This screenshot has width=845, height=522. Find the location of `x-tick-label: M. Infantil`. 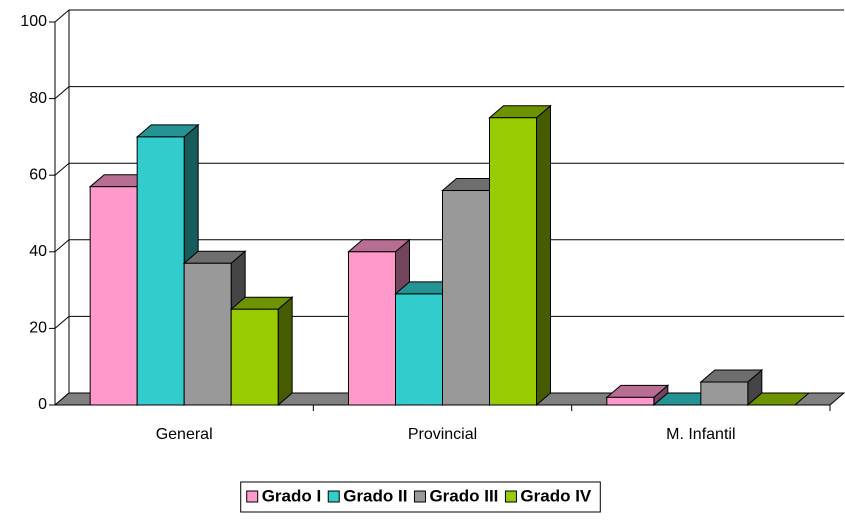

x-tick-label: M. Infantil is located at coordinates (700, 434).